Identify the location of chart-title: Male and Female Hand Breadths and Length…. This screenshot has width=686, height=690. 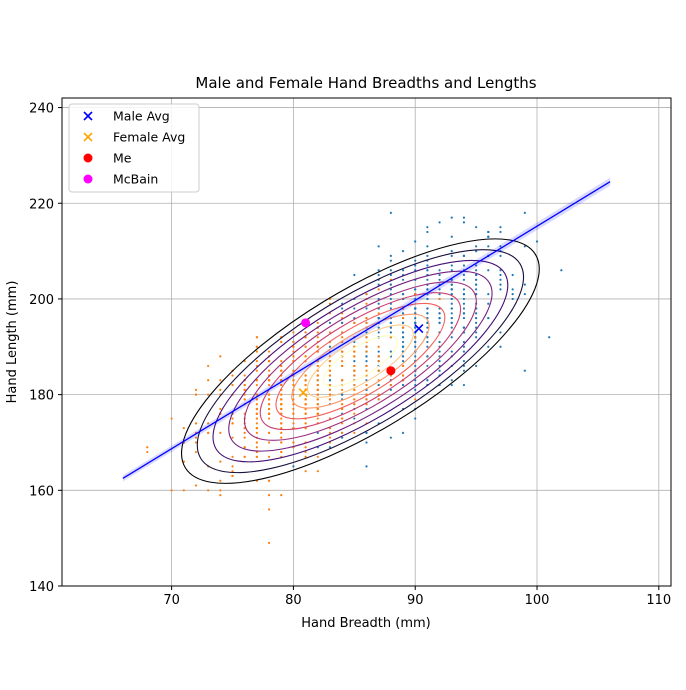
(365, 83).